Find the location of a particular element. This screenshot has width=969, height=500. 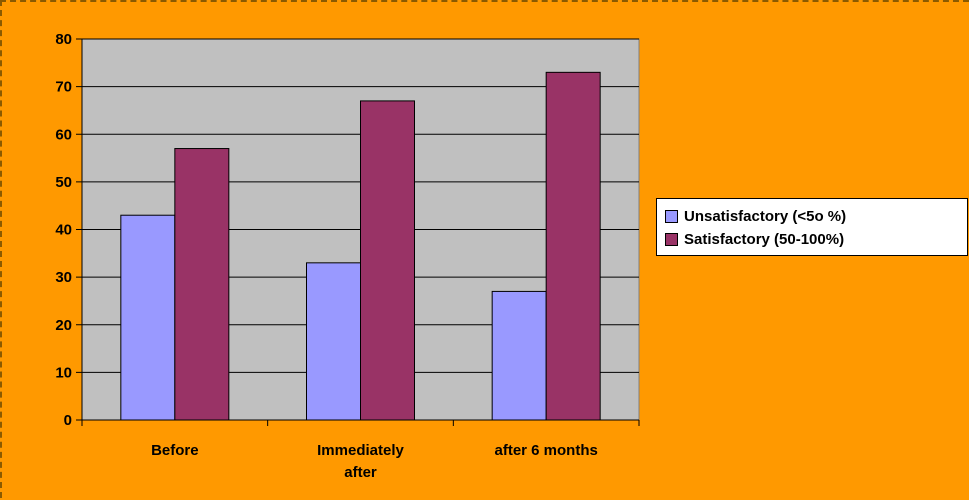

x-axis: Before Immediately after after 6 months is located at coordinates (360, 450).